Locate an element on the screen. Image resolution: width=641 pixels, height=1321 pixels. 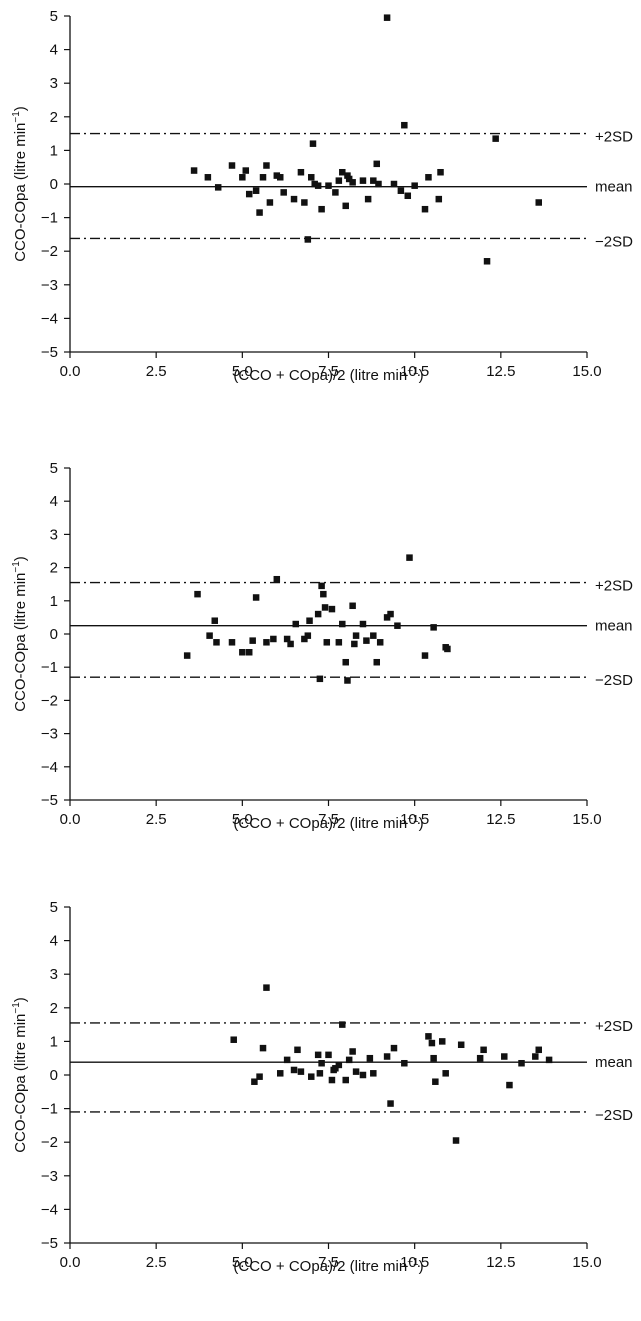
y-tick-label: −2 is located at coordinates (49, 700).